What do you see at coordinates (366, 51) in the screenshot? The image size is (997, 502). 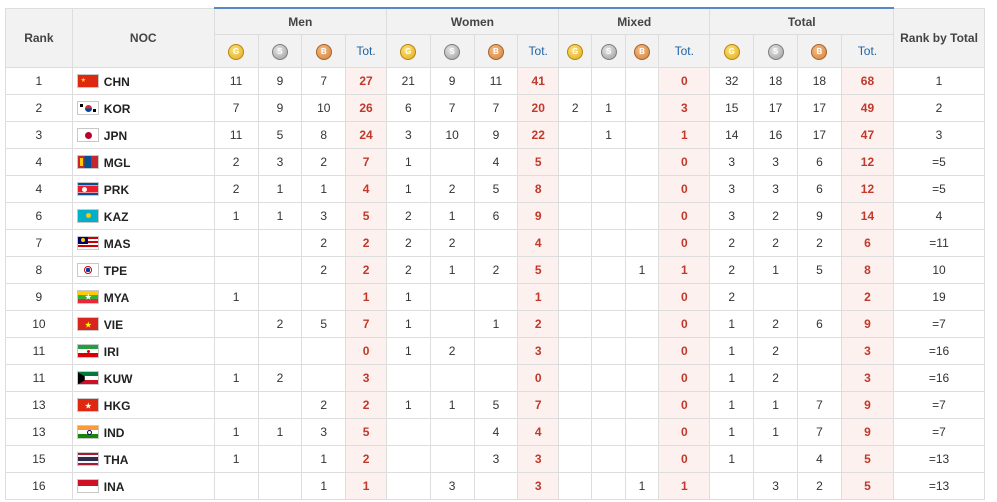 I see `men-tot-header: Tot.` at bounding box center [366, 51].